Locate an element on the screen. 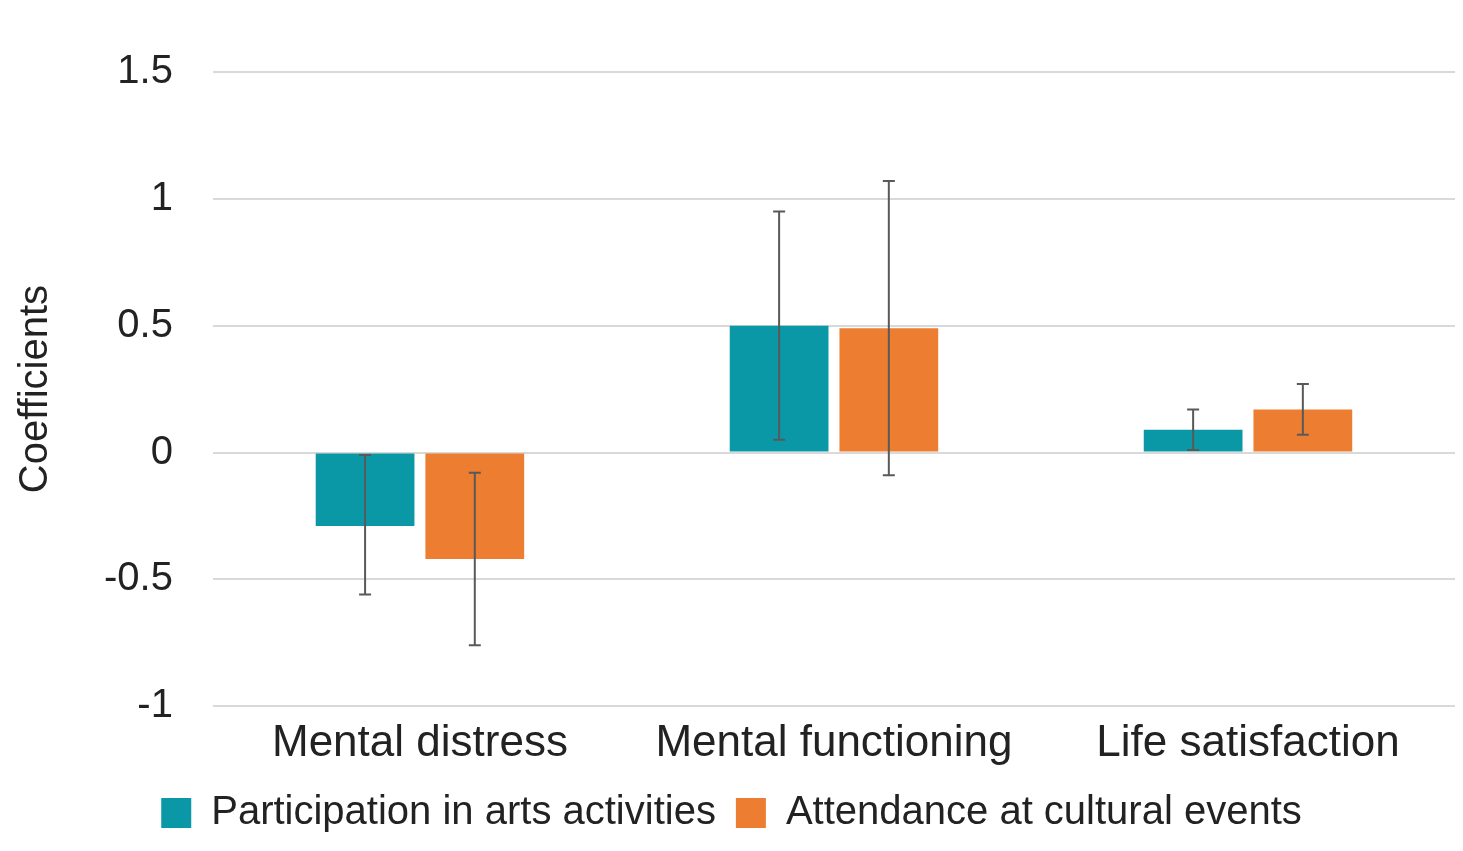 This screenshot has width=1463, height=851. y-tick-label: 0 is located at coordinates (161, 449).